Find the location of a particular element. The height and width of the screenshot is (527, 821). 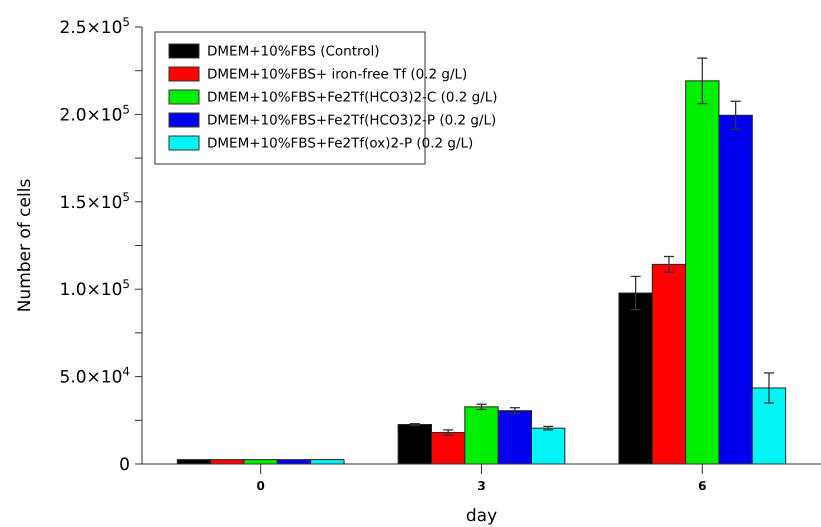

legend-label: DMEM+10%FBS (Control) is located at coordinates (293, 52).